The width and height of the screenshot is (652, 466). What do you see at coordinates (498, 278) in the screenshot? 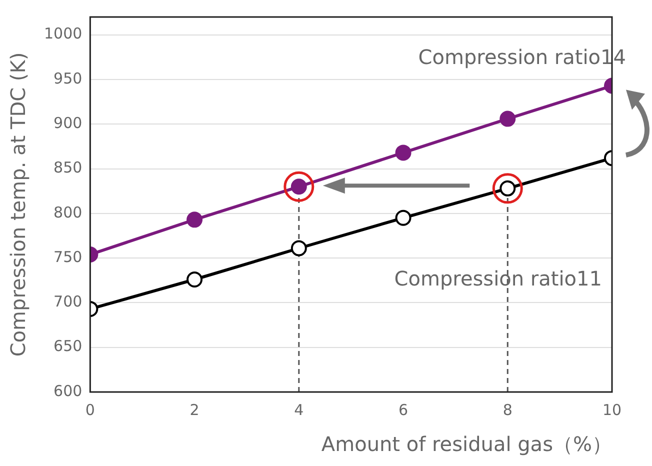
I see `text: Compression ratio11` at bounding box center [498, 278].